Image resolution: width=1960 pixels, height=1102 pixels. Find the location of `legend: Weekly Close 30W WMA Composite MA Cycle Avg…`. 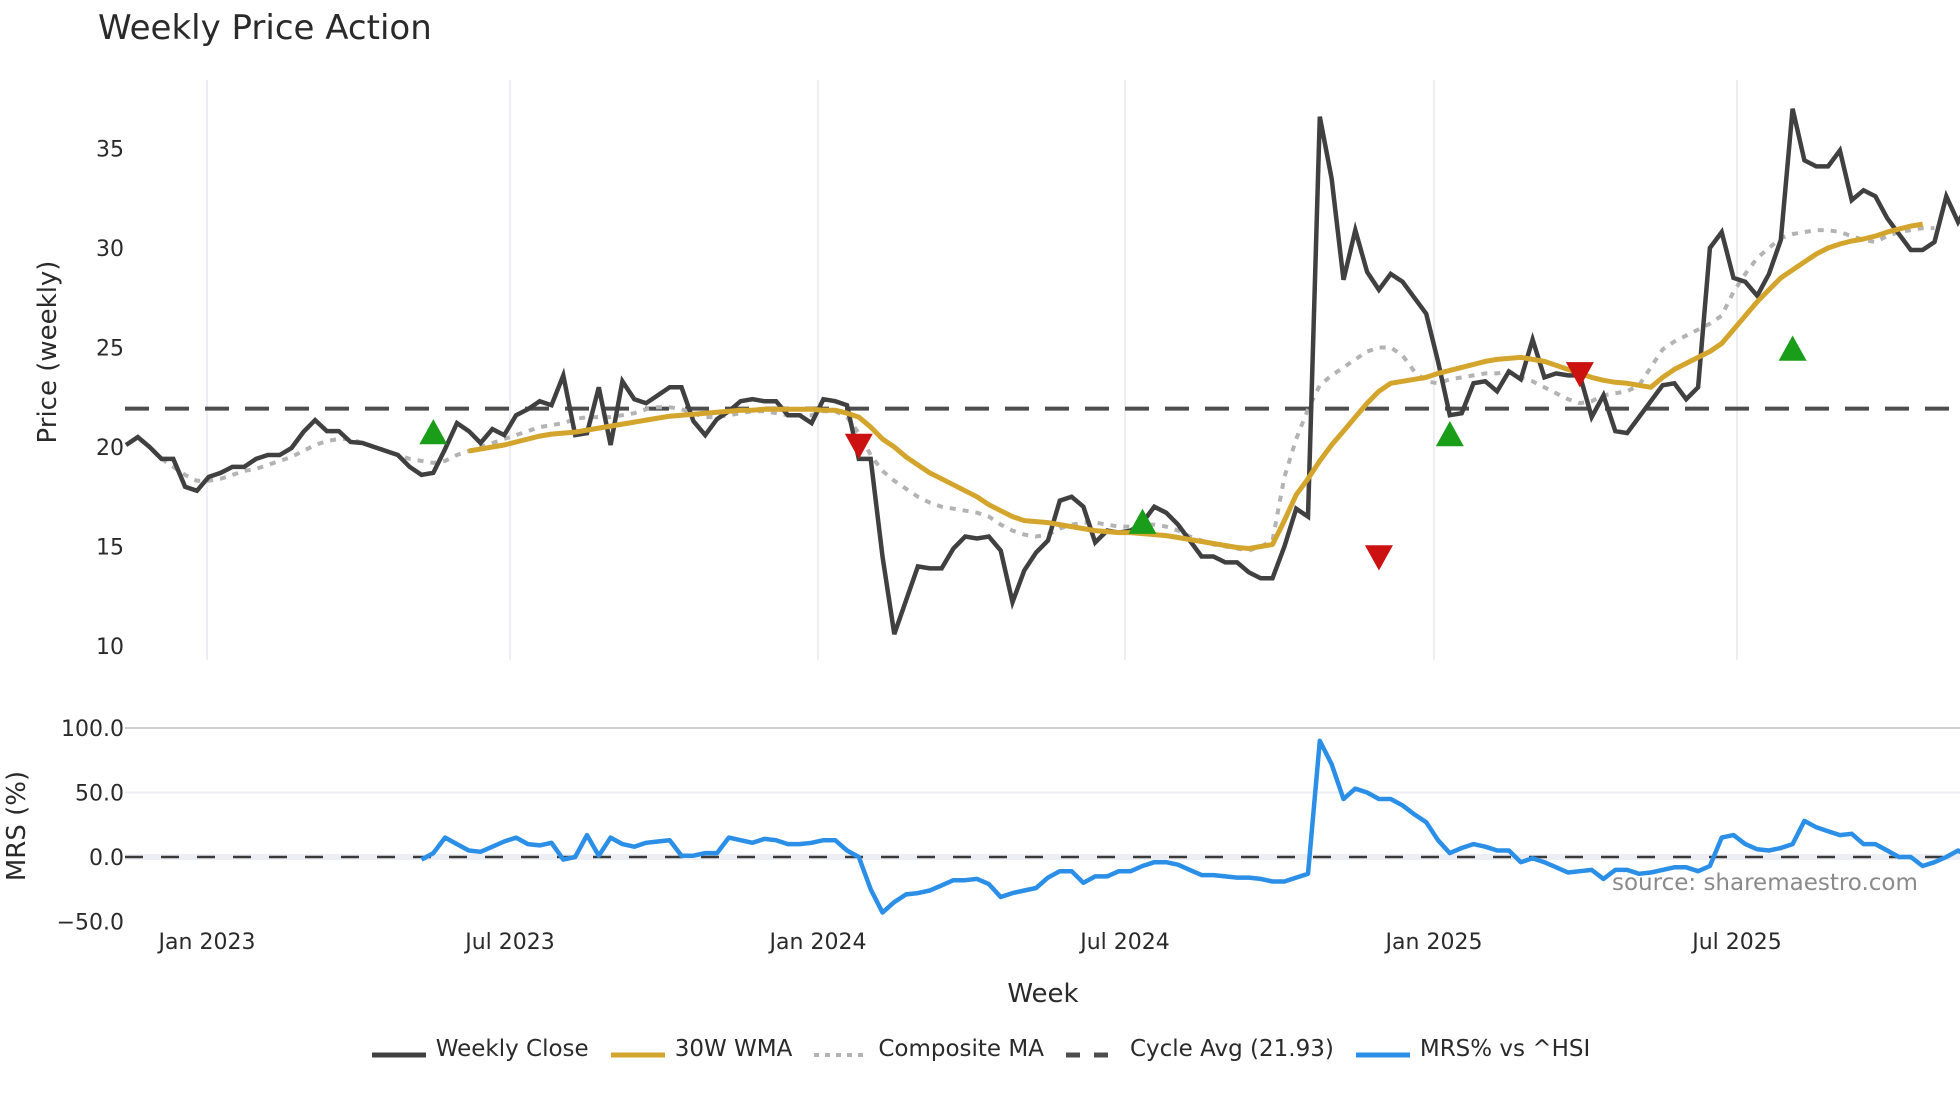

legend: Weekly Close 30W WMA Composite MA Cycle Avg… is located at coordinates (980, 1049).